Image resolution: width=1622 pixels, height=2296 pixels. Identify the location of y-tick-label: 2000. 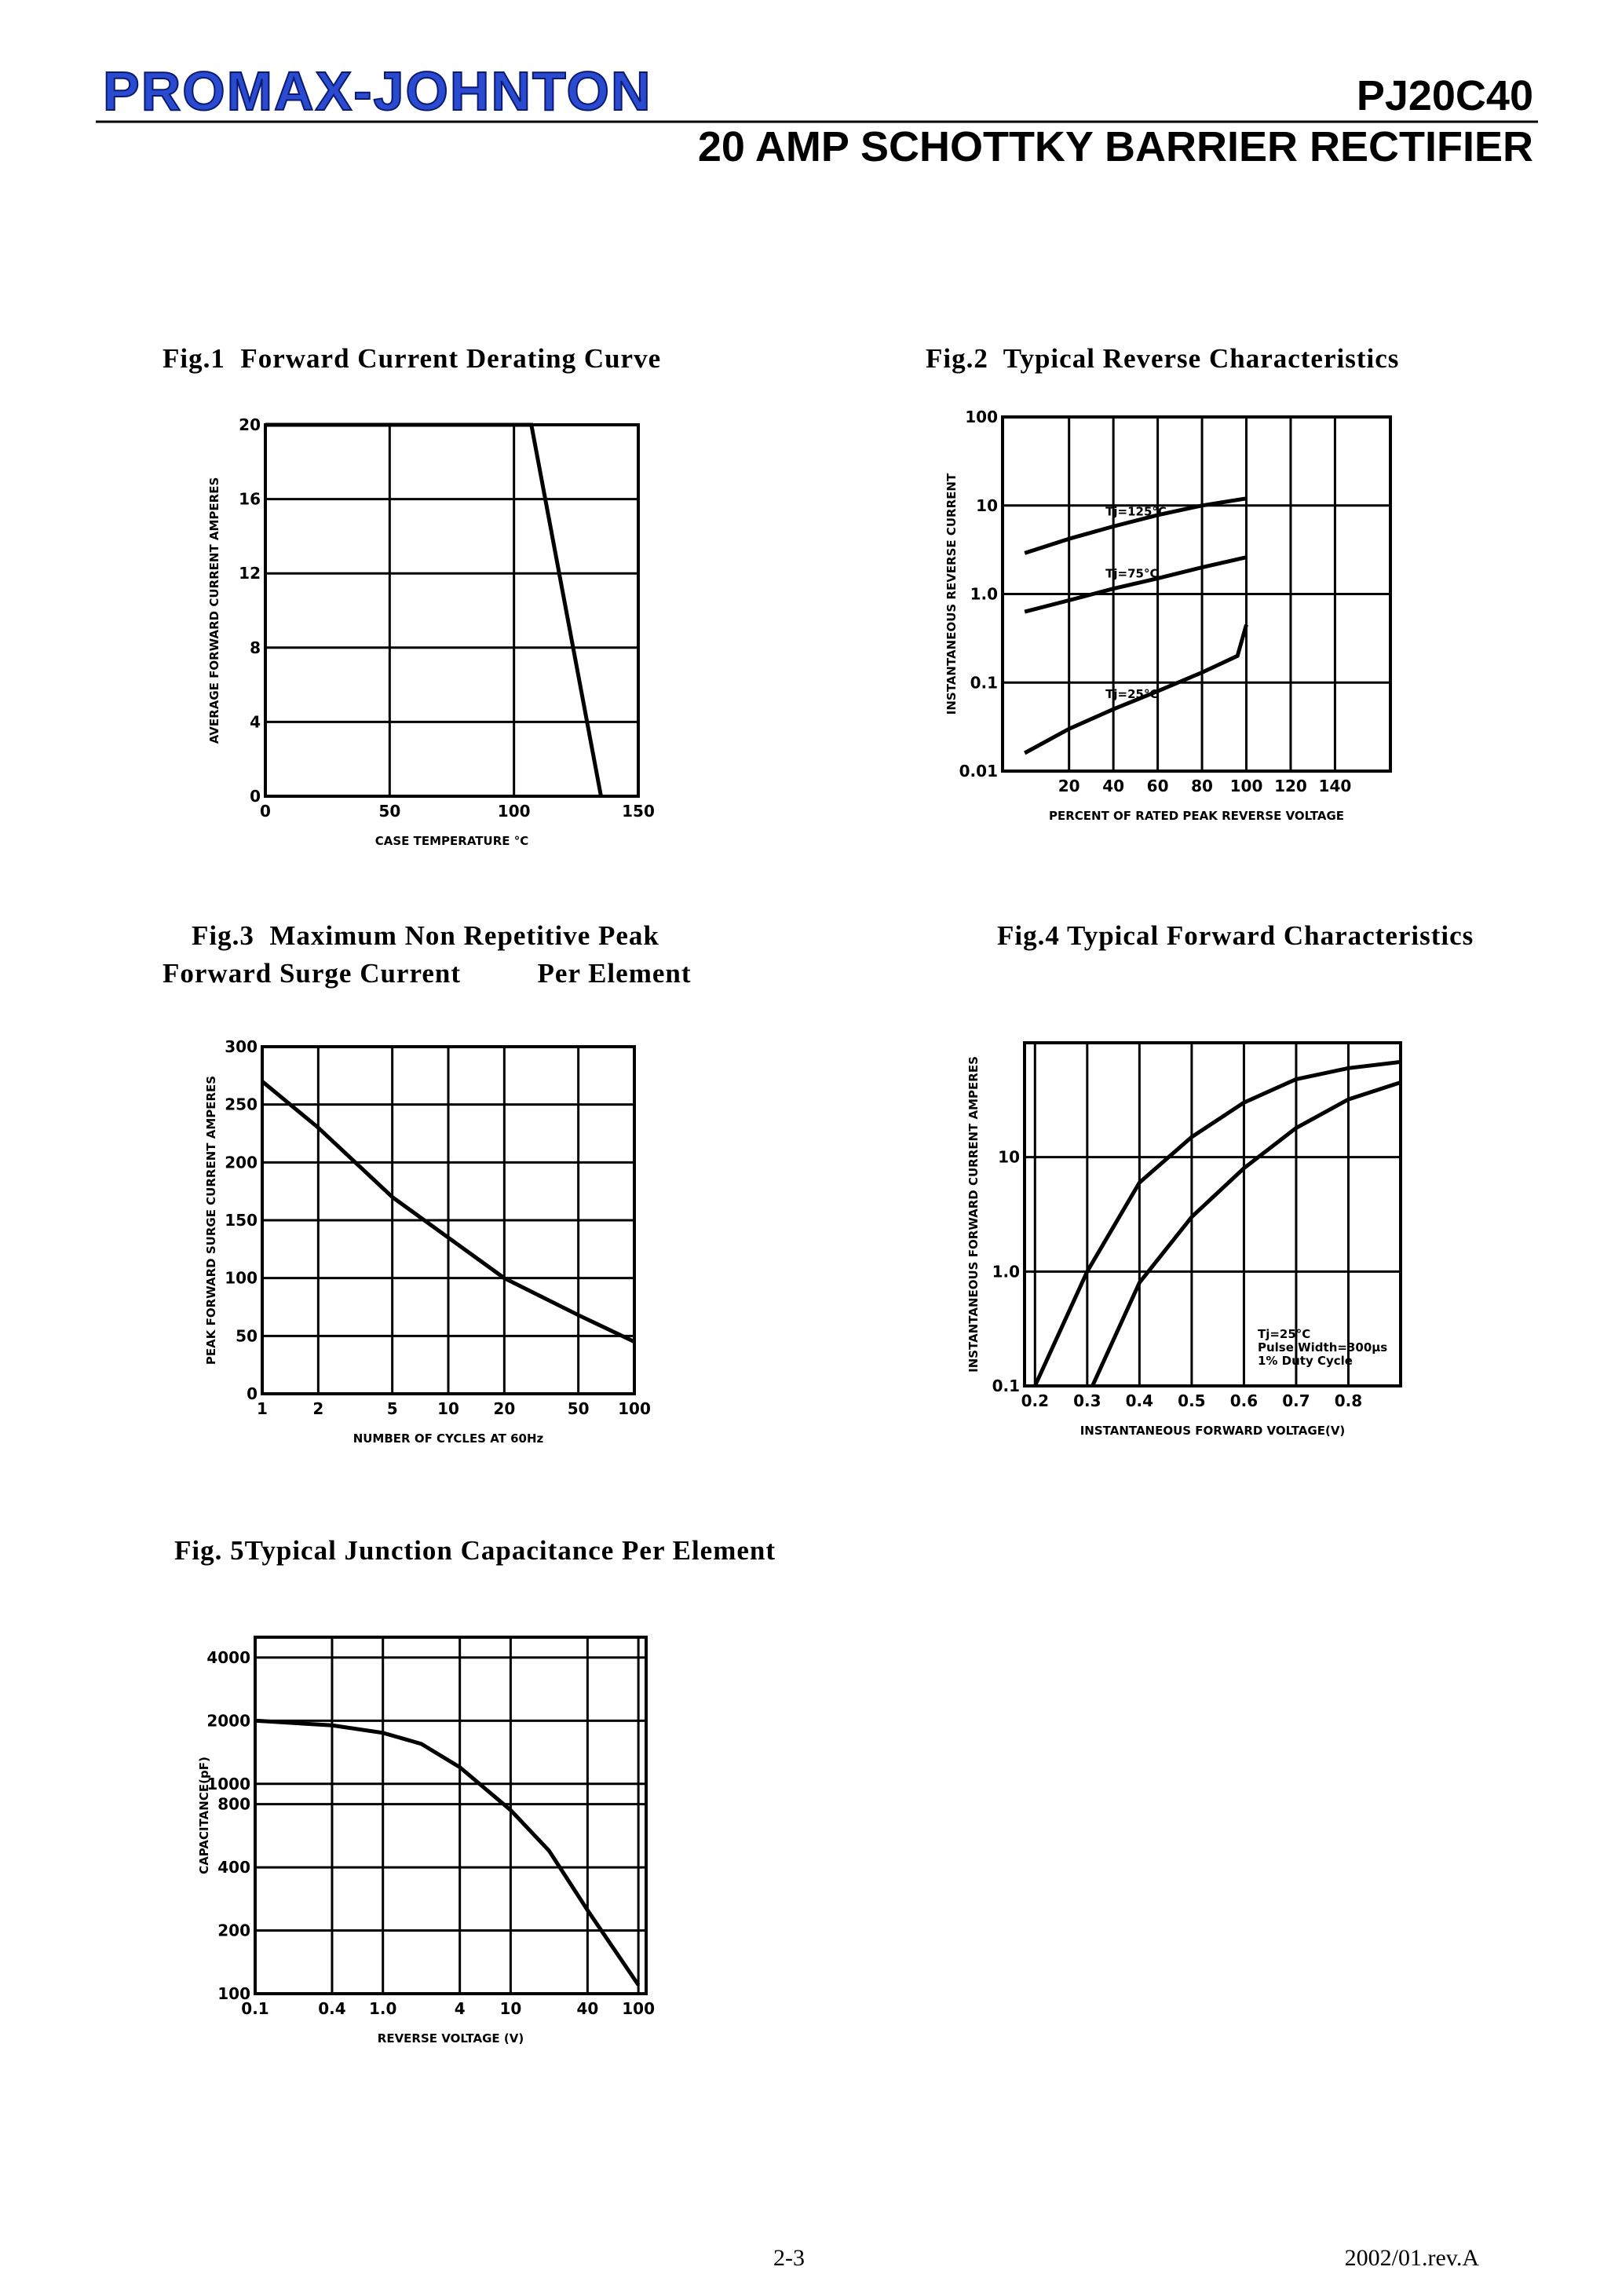
(228, 1720).